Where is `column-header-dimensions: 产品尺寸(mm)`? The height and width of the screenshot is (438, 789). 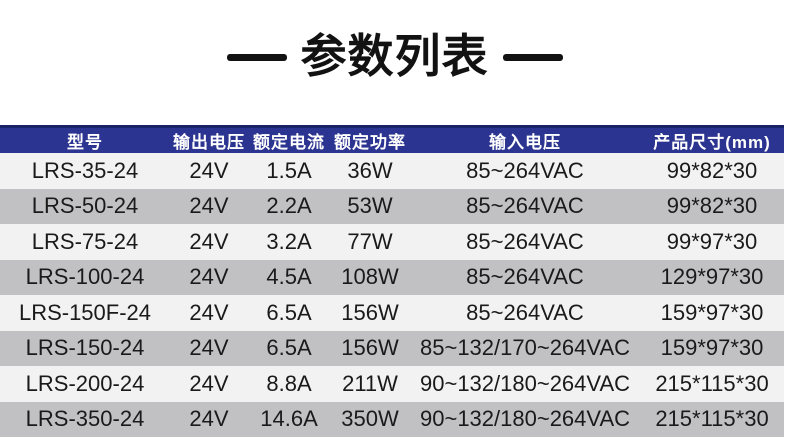
column-header-dimensions: 产品尺寸(mm) is located at coordinates (712, 142).